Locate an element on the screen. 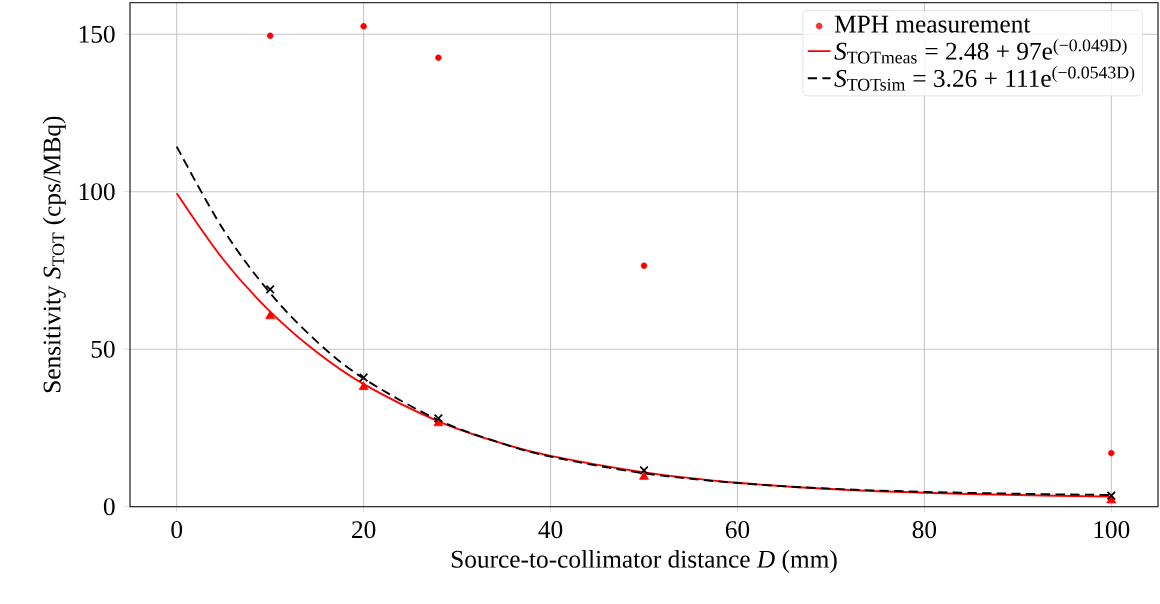 This screenshot has height=604, width=1160. y-tick-label: 50 is located at coordinates (103, 349).